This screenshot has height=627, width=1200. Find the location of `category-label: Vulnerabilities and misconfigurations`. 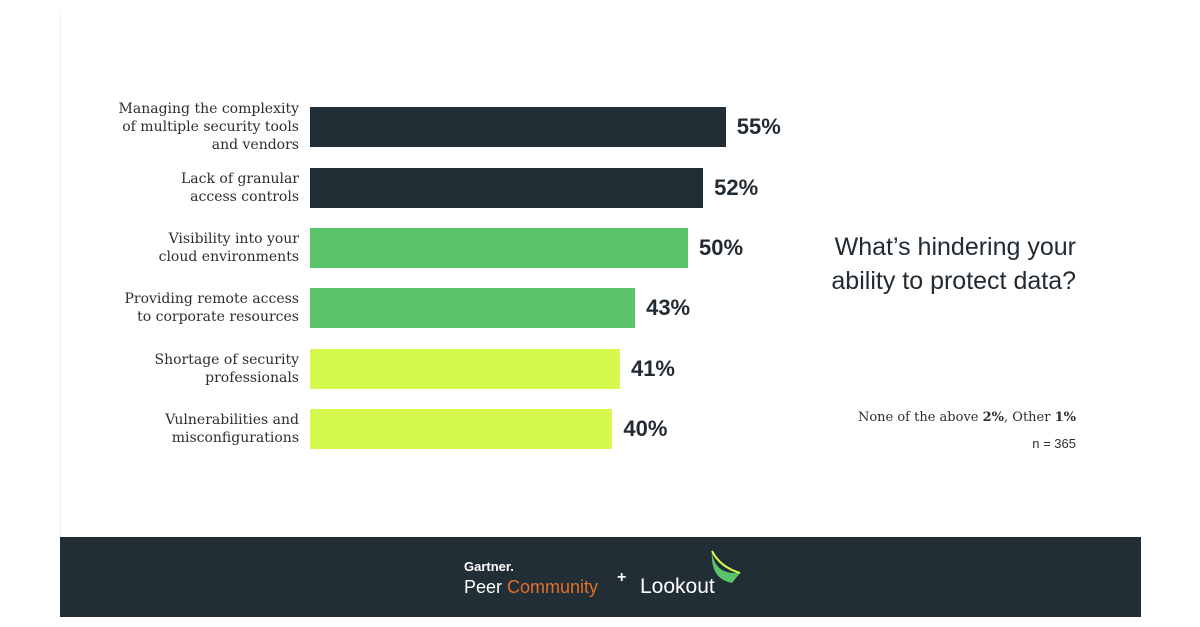

category-label: Vulnerabilities and misconfigurations is located at coordinates (169, 429).